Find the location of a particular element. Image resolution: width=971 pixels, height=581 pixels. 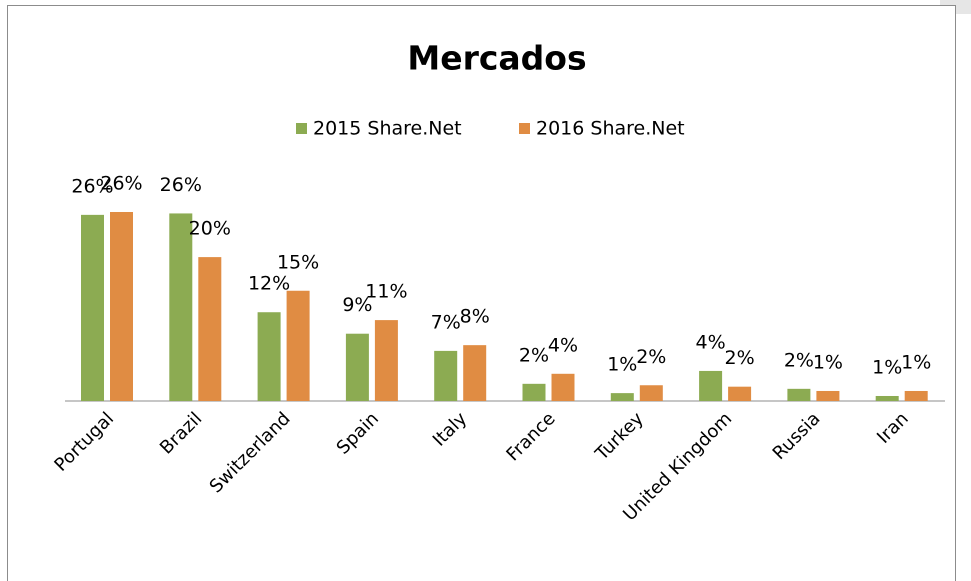

legend-label: 2015 Share.Net is located at coordinates (387, 129).